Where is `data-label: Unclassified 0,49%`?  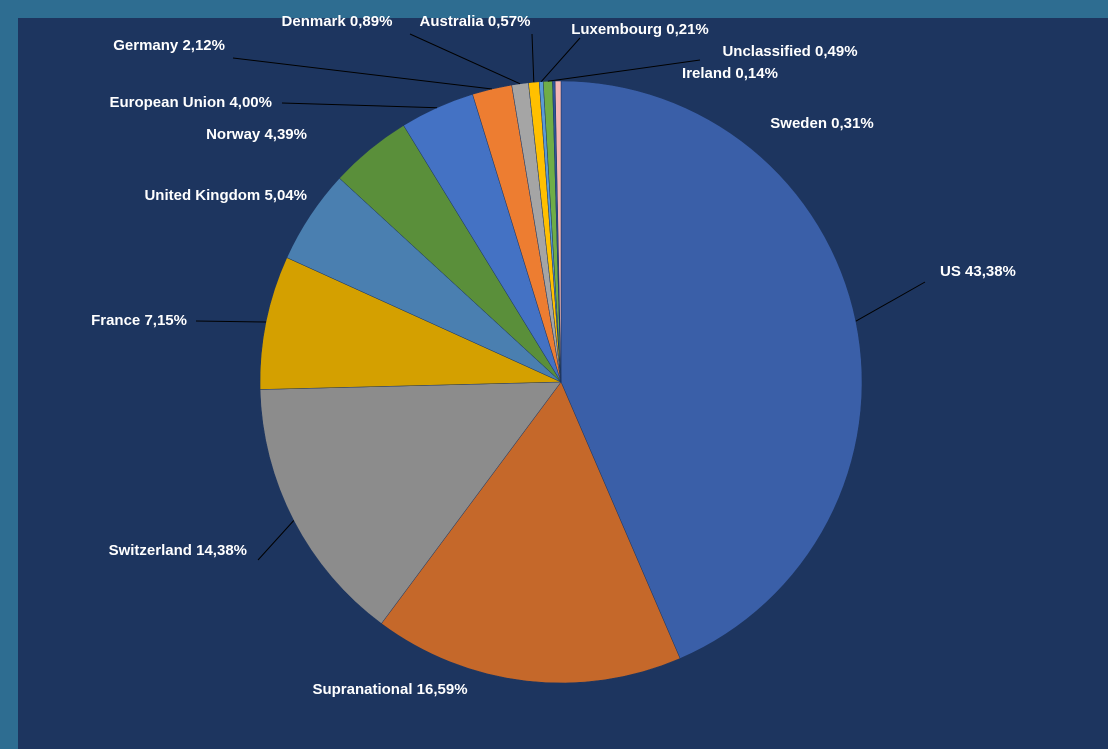
data-label: Unclassified 0,49% is located at coordinates (789, 51).